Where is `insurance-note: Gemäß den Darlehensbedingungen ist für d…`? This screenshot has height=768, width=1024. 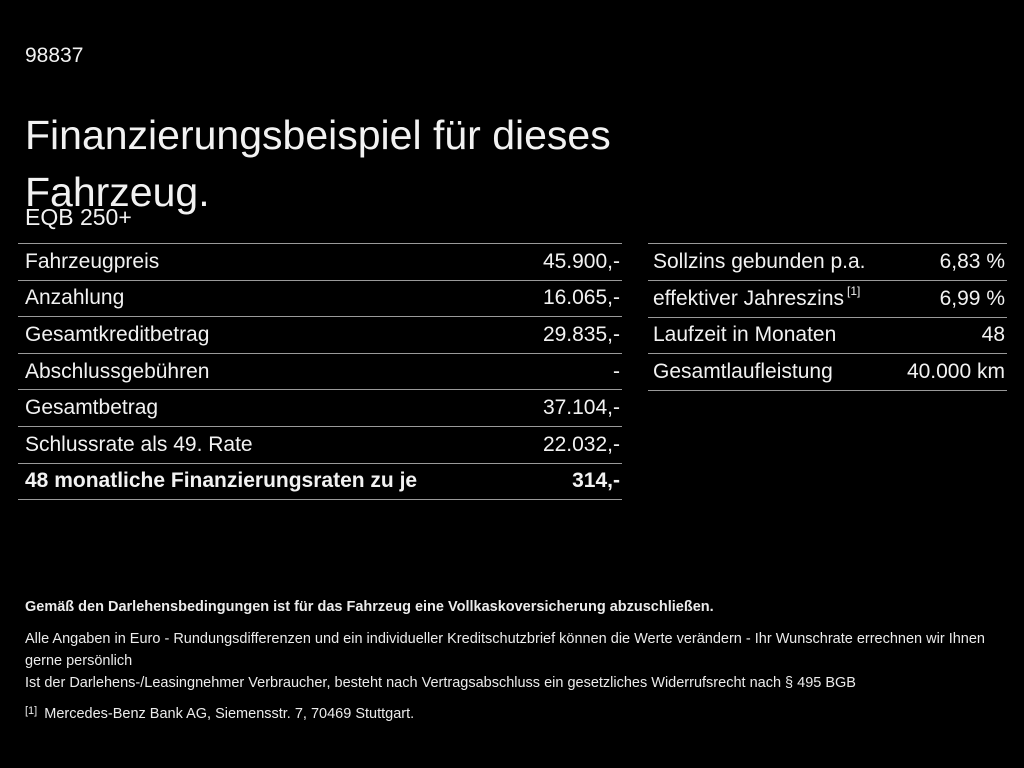
insurance-note: Gemäß den Darlehensbedingungen ist für d… is located at coordinates (369, 607).